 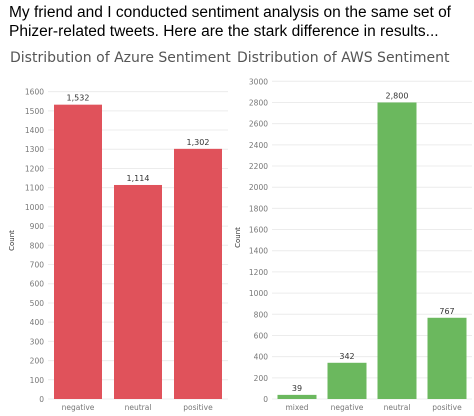 What do you see at coordinates (37, 265) in the screenshot?
I see `azure-y-tick-label: 700` at bounding box center [37, 265].